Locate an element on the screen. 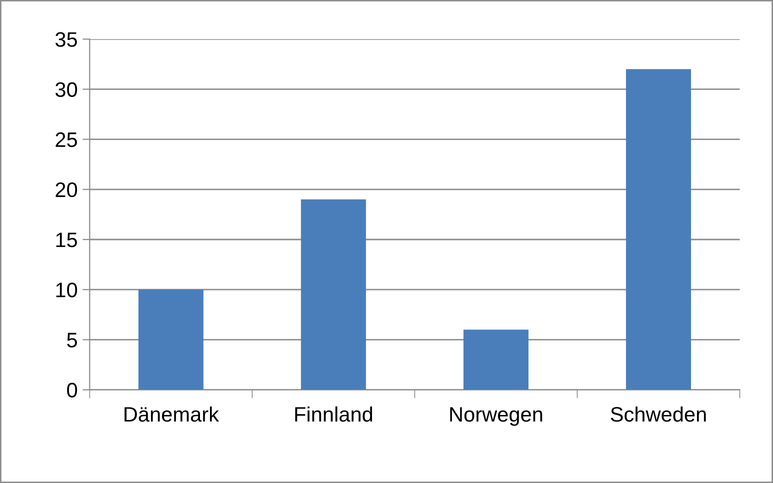  y-tick-label: 0 is located at coordinates (72, 390).